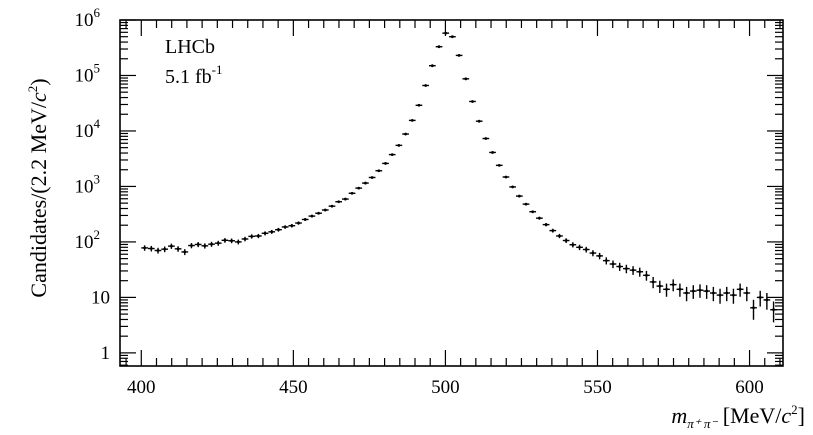 The width and height of the screenshot is (813, 435). I want to click on x-axis-title-subscript: π⁺ π⁻, so click(702, 423).